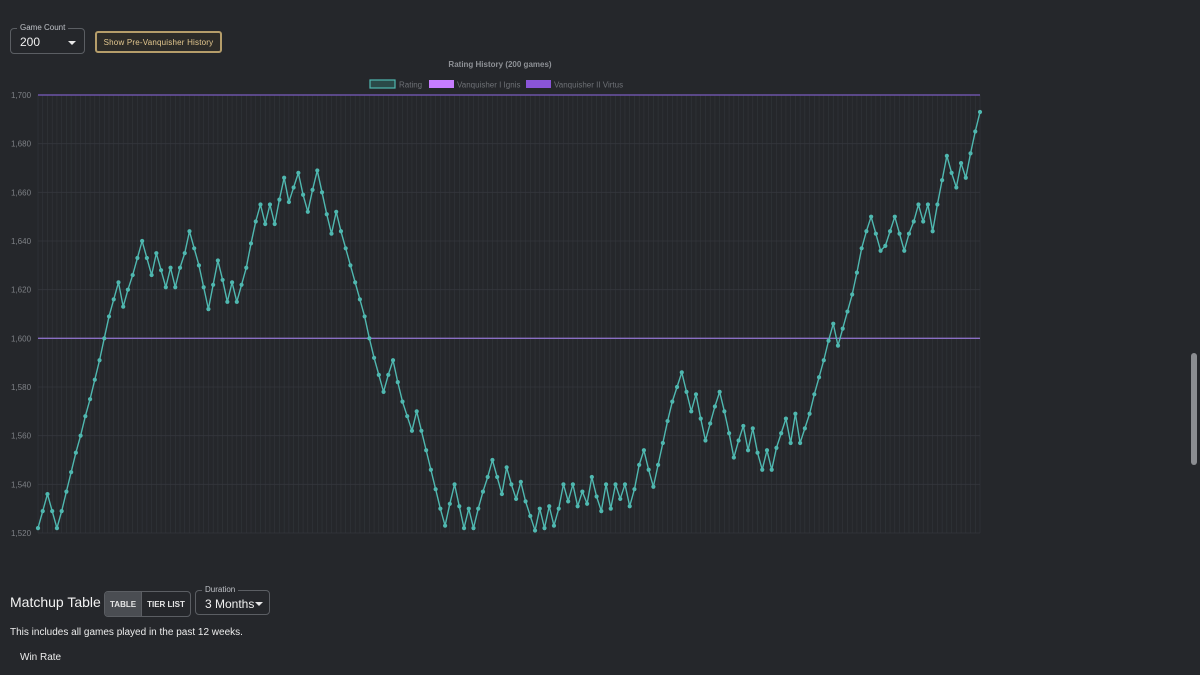 Image resolution: width=1200 pixels, height=675 pixels. What do you see at coordinates (1194, 409) in the screenshot?
I see `scrollbar-thumb` at bounding box center [1194, 409].